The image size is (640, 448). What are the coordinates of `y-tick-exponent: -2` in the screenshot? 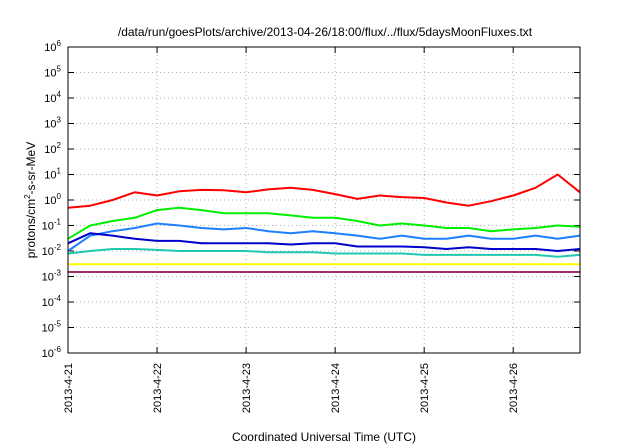 It's located at (58, 247).